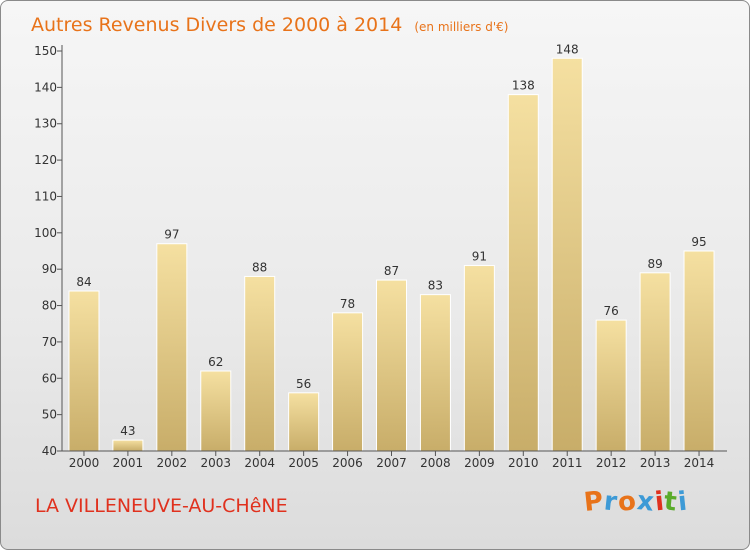 The height and width of the screenshot is (550, 750). What do you see at coordinates (698, 242) in the screenshot?
I see `data-label-2014: 95` at bounding box center [698, 242].